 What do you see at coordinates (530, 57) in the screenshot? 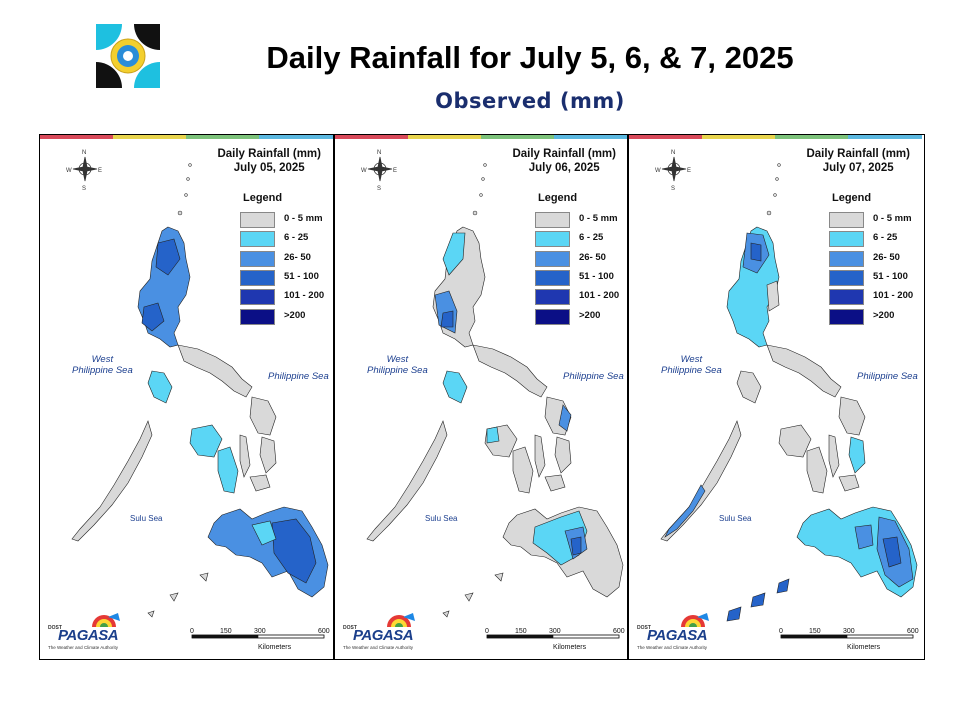
I see `page-title: Daily Rainfall for July 5, 6, & 7, 2025` at bounding box center [530, 57].